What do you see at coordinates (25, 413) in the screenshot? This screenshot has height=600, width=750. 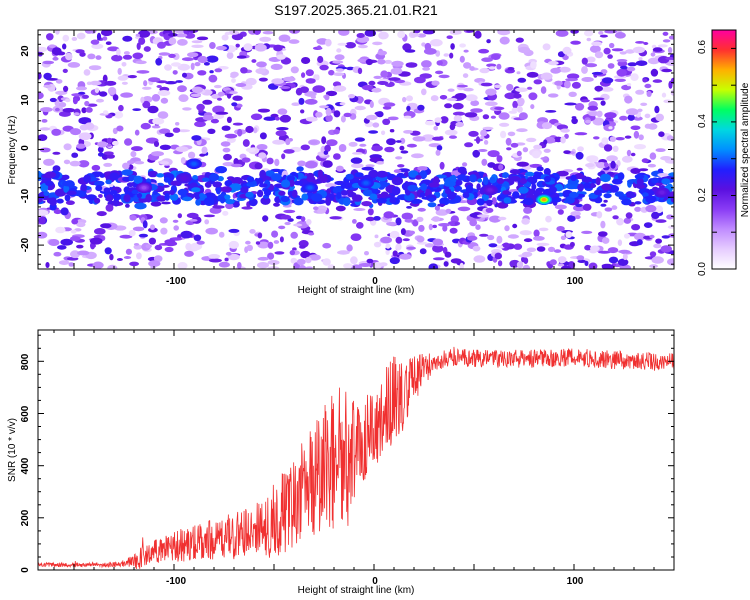 I see `snr-ytick-label: 600` at bounding box center [25, 413].